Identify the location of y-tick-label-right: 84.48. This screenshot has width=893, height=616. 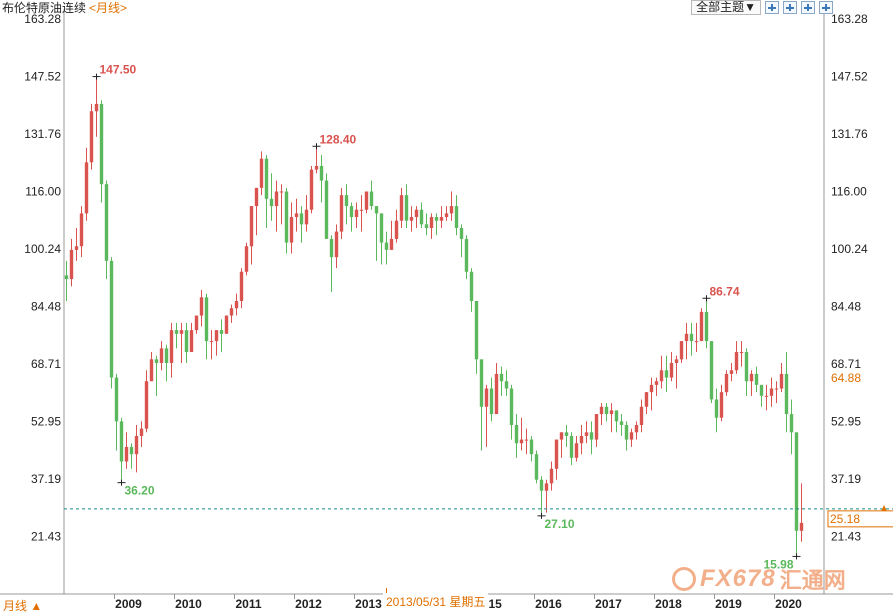
(846, 307).